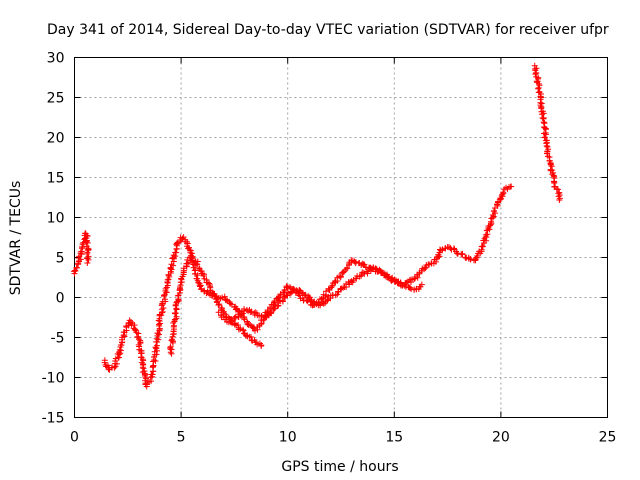 The image size is (640, 480). Describe the element at coordinates (394, 438) in the screenshot. I see `x-tick-label: 15` at that location.